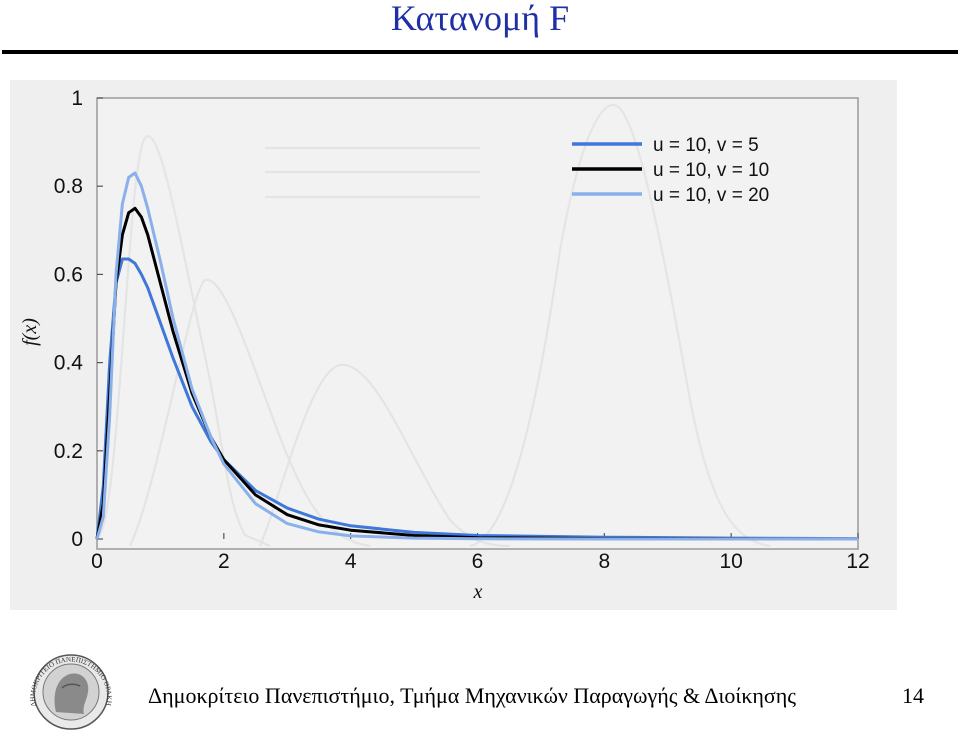 This screenshot has width=960, height=735. I want to click on y-tick-label: 0.8, so click(68, 186).